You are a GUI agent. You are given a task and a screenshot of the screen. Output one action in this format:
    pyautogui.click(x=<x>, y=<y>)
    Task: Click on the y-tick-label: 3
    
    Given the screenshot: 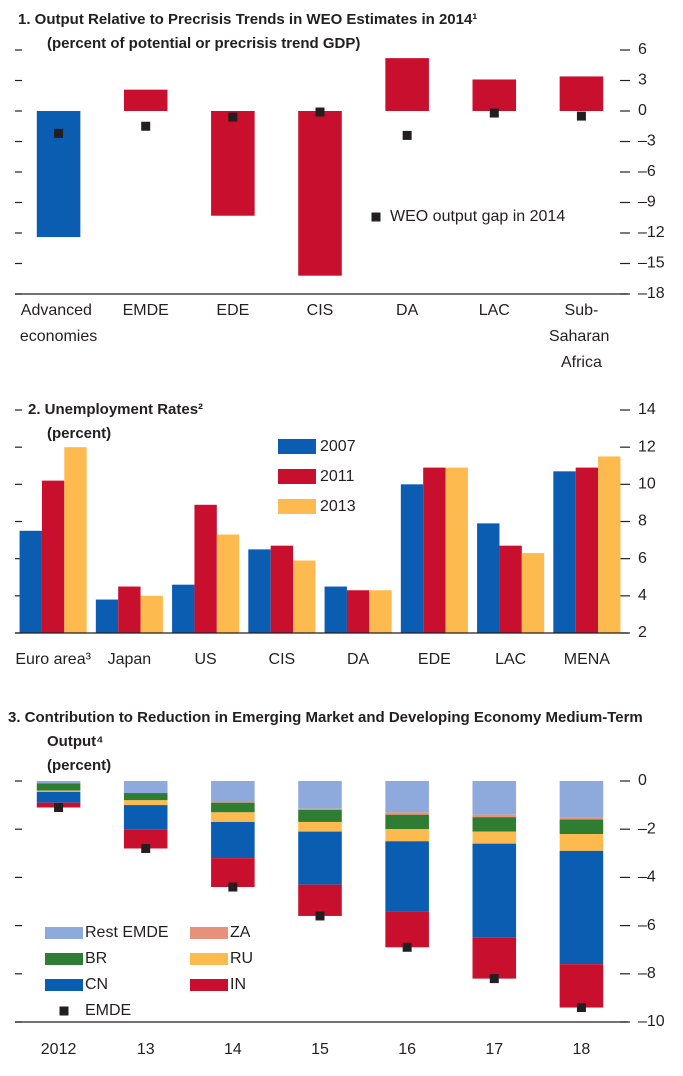 What is the action you would take?
    pyautogui.click(x=642, y=80)
    